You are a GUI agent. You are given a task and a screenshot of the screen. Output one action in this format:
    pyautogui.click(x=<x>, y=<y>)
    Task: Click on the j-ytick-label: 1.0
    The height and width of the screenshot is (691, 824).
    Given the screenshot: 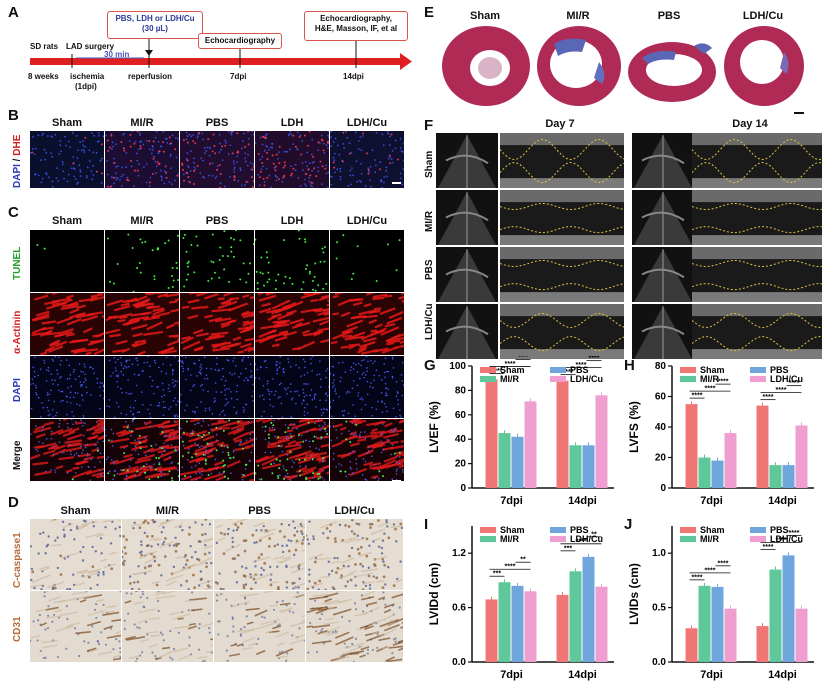 What is the action you would take?
    pyautogui.click(x=659, y=553)
    